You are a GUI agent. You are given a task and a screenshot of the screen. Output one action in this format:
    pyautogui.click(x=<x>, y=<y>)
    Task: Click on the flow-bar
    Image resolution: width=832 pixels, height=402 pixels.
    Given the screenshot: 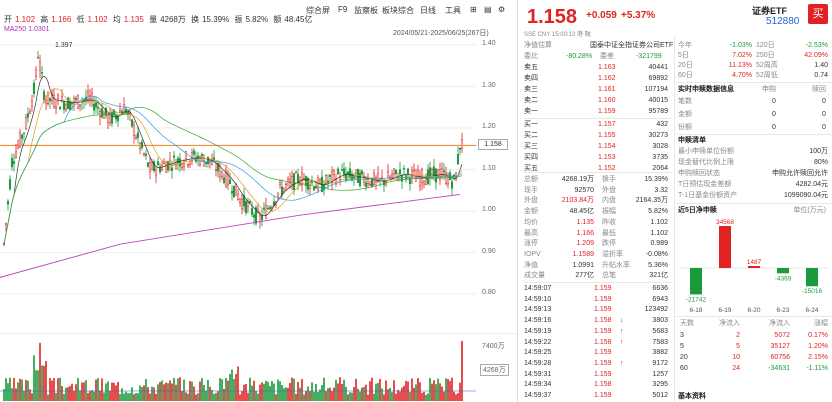 What is the action you would take?
    pyautogui.click(x=783, y=271)
    